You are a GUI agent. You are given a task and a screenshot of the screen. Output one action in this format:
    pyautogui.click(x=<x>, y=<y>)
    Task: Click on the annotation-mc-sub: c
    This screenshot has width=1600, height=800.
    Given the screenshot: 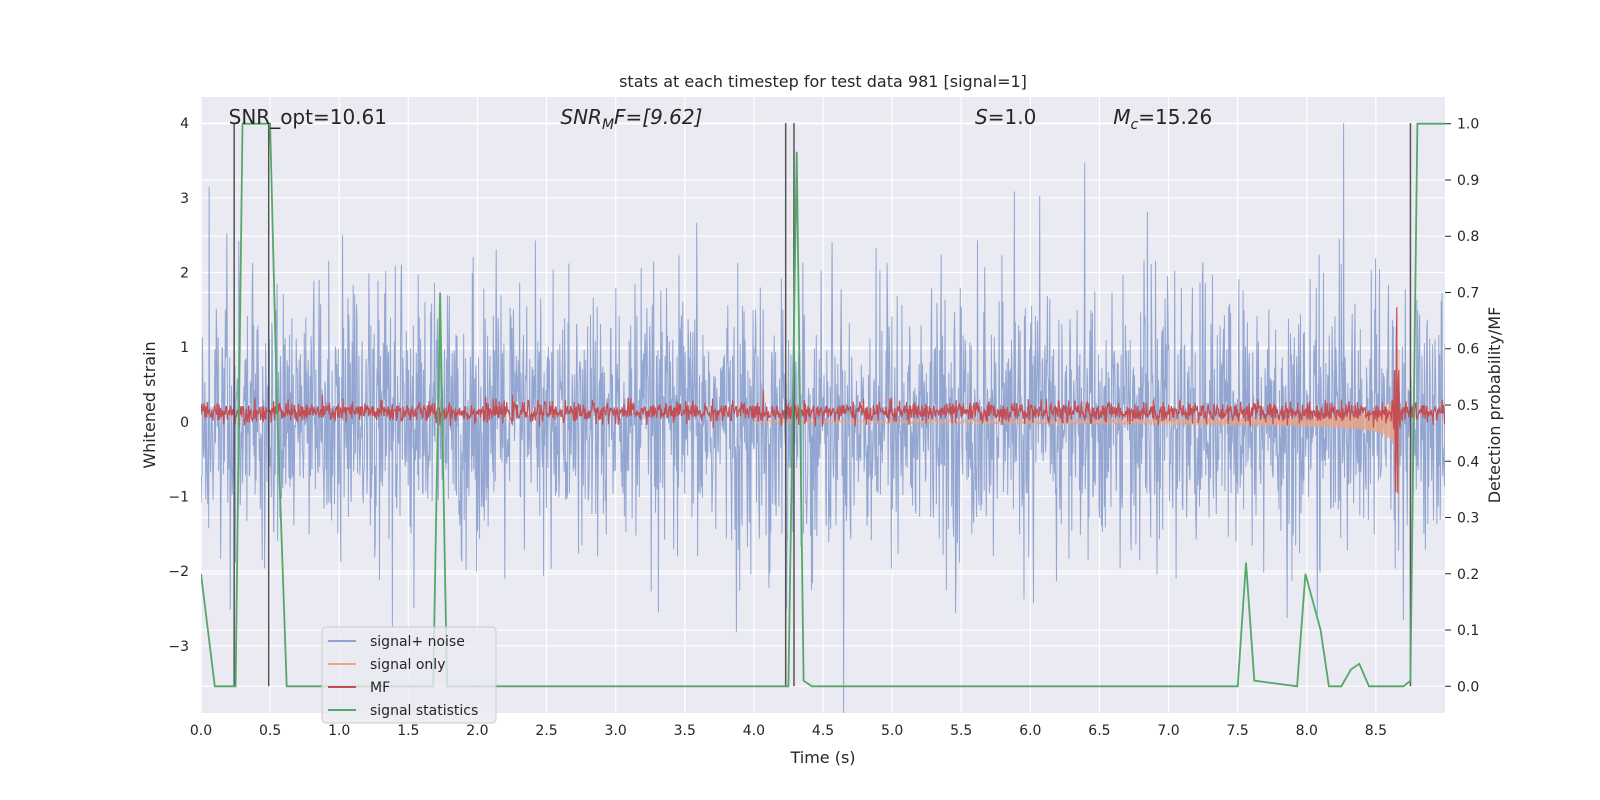 What is the action you would take?
    pyautogui.click(x=1135, y=125)
    